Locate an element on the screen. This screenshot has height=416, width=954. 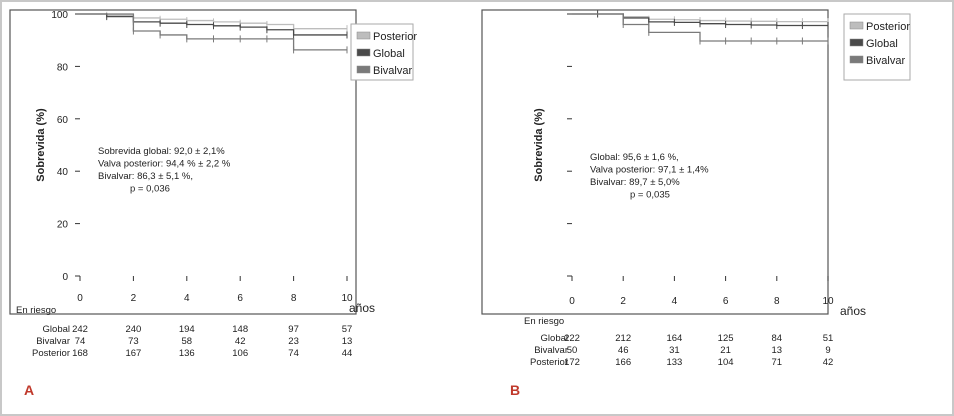
y-tick-label: 20 is located at coordinates (63, 225).